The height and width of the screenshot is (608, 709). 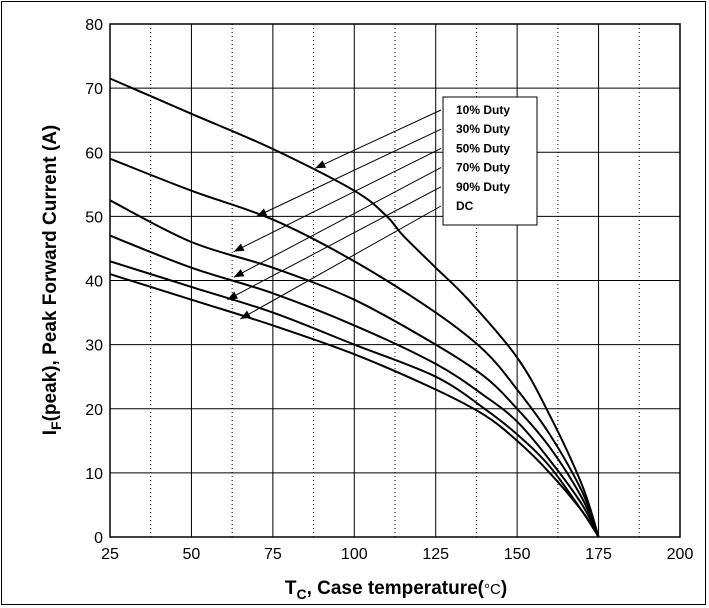 I want to click on legend-entry: 30% Duty, so click(x=483, y=129).